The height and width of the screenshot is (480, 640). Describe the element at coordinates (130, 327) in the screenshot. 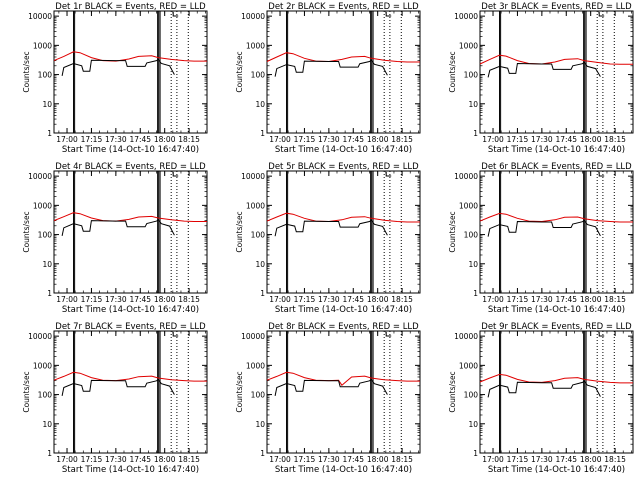

I see `plot-title: Det 7r BLACK = Events, RED = LLD` at that location.